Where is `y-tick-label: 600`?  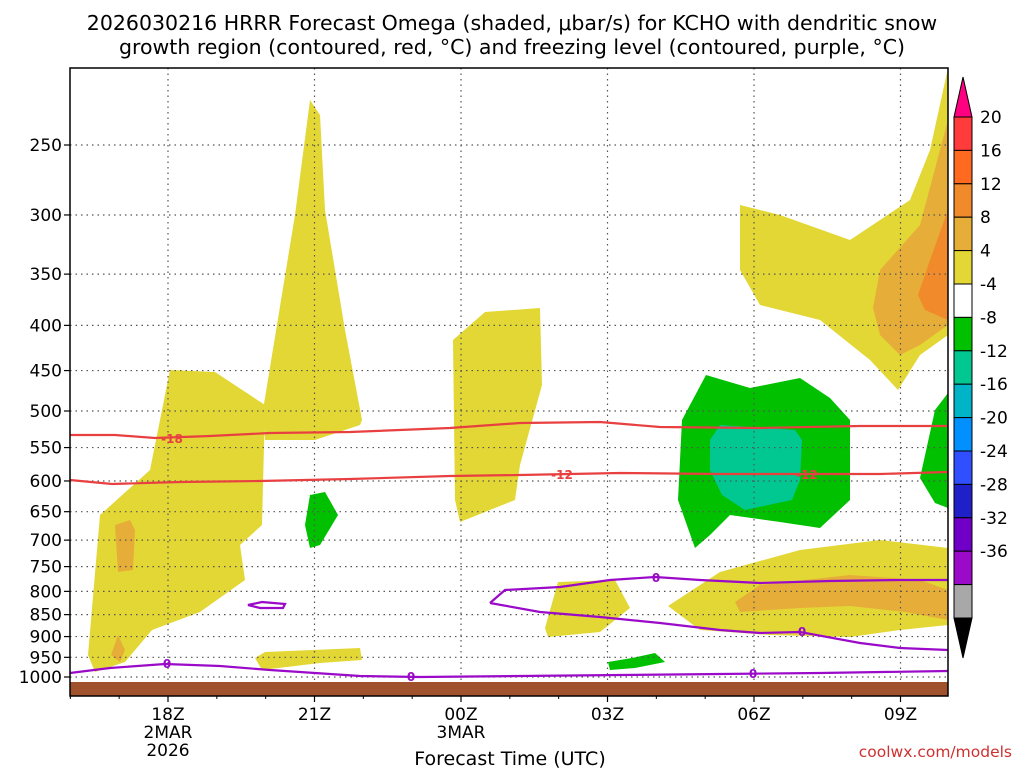 y-tick-label: 600 is located at coordinates (46, 482).